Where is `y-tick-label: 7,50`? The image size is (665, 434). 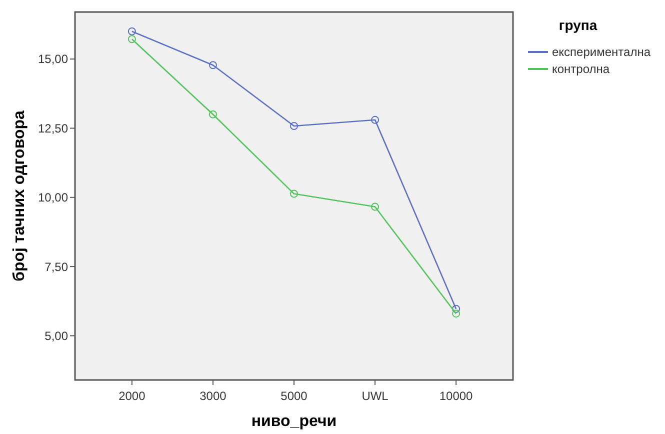 y-tick-label: 7,50 is located at coordinates (56, 267).